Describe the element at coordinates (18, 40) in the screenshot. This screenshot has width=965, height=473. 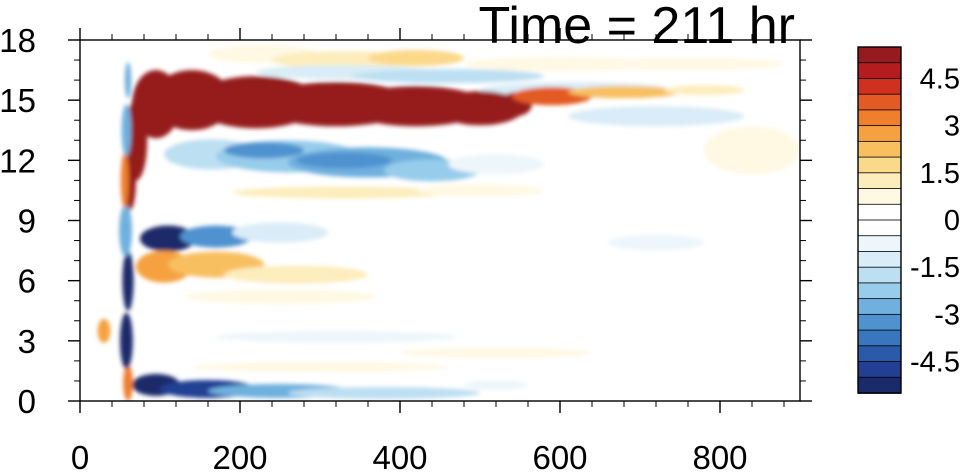
I see `y-tick-label: 18` at that location.